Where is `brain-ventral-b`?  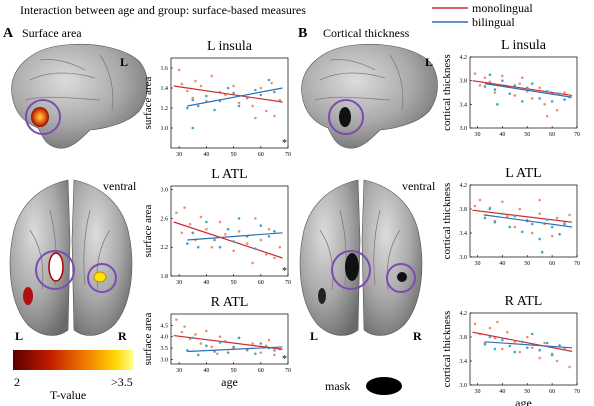 brain-ventral-b is located at coordinates (361, 257).